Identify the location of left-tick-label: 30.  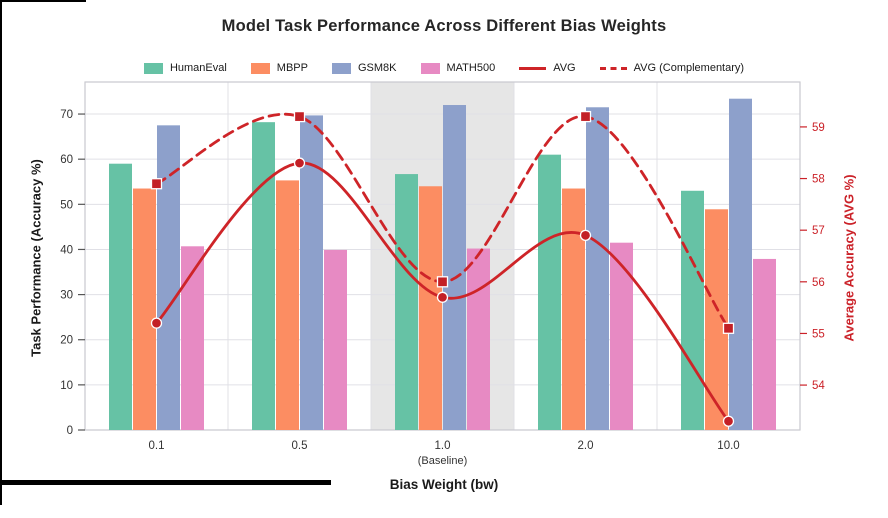
(66, 296).